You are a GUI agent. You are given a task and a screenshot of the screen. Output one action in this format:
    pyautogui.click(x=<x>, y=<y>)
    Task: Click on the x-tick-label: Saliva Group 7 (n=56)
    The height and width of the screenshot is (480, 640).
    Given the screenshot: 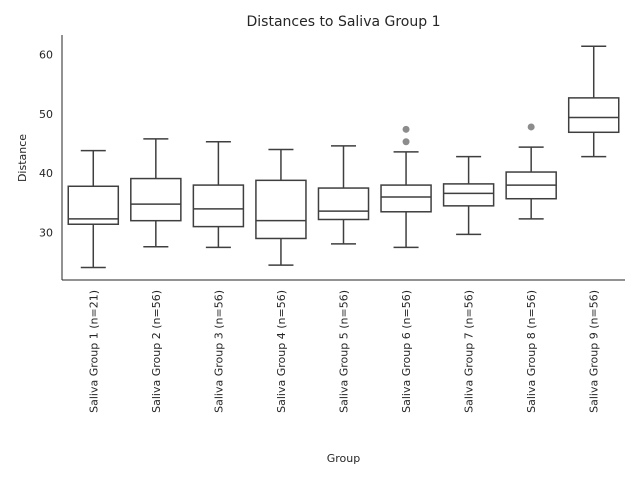 What is the action you would take?
    pyautogui.click(x=469, y=351)
    